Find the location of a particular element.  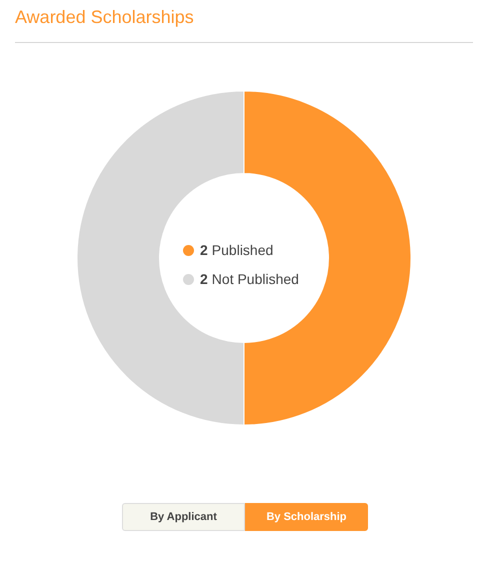

chart-title: Awarded Scholarships is located at coordinates (104, 17).